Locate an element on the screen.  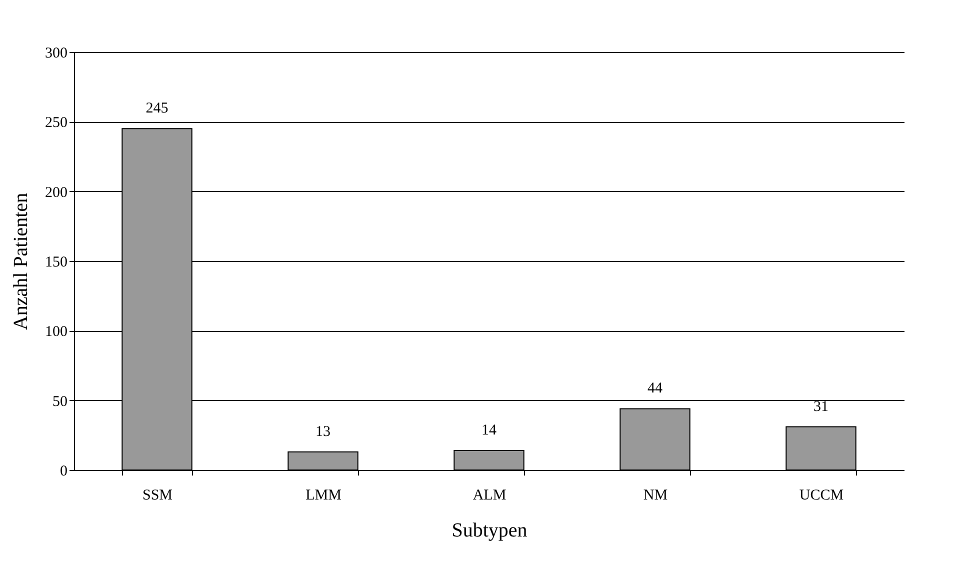
data-label: 245 is located at coordinates (157, 108).